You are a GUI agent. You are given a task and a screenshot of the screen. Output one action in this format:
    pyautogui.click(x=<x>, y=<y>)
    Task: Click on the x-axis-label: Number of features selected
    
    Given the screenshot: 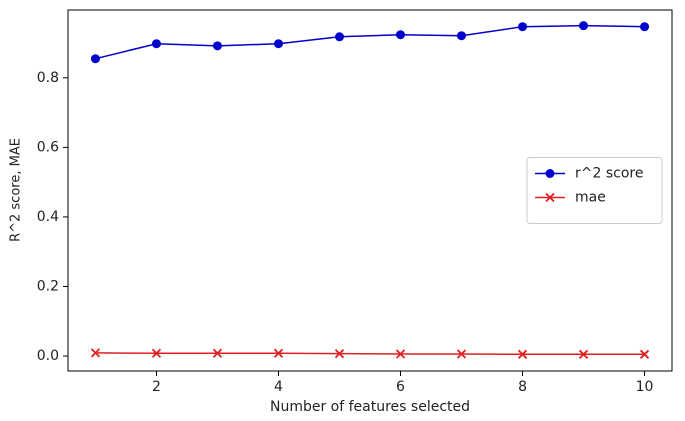 What is the action you would take?
    pyautogui.click(x=370, y=407)
    